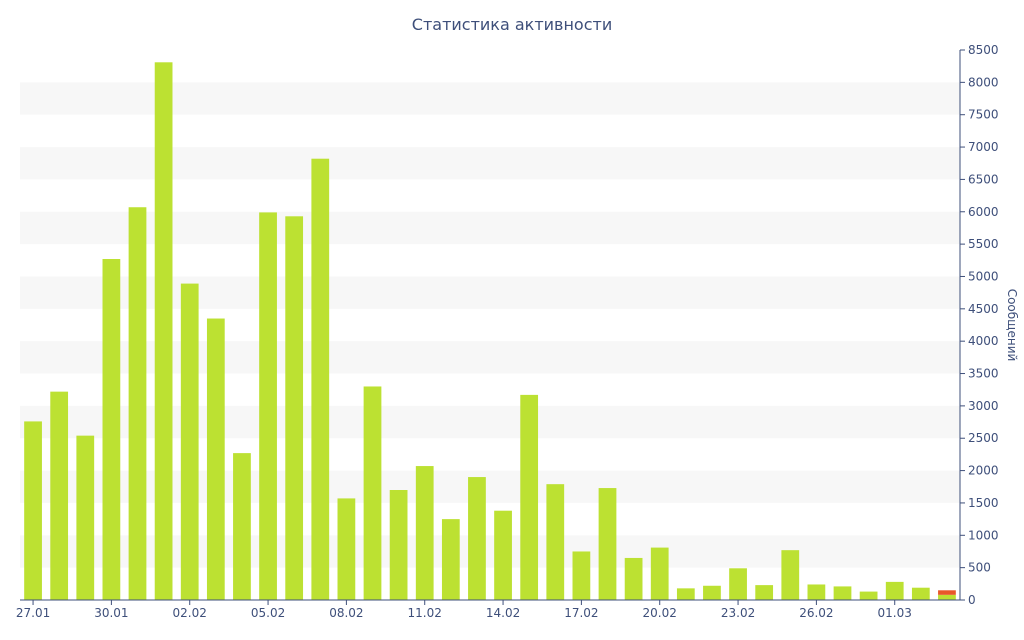  Describe the element at coordinates (983, 212) in the screenshot. I see `y-tick-label: 6000` at that location.